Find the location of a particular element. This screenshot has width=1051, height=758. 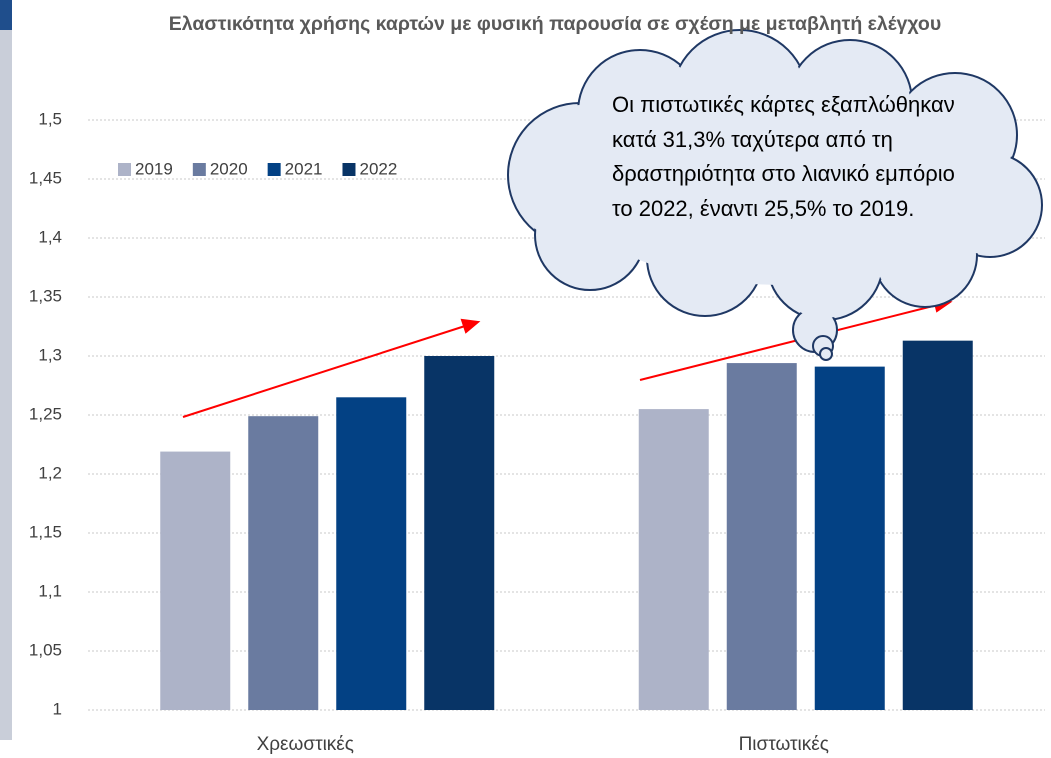

y-tick-label: 1,3 is located at coordinates (50, 354).